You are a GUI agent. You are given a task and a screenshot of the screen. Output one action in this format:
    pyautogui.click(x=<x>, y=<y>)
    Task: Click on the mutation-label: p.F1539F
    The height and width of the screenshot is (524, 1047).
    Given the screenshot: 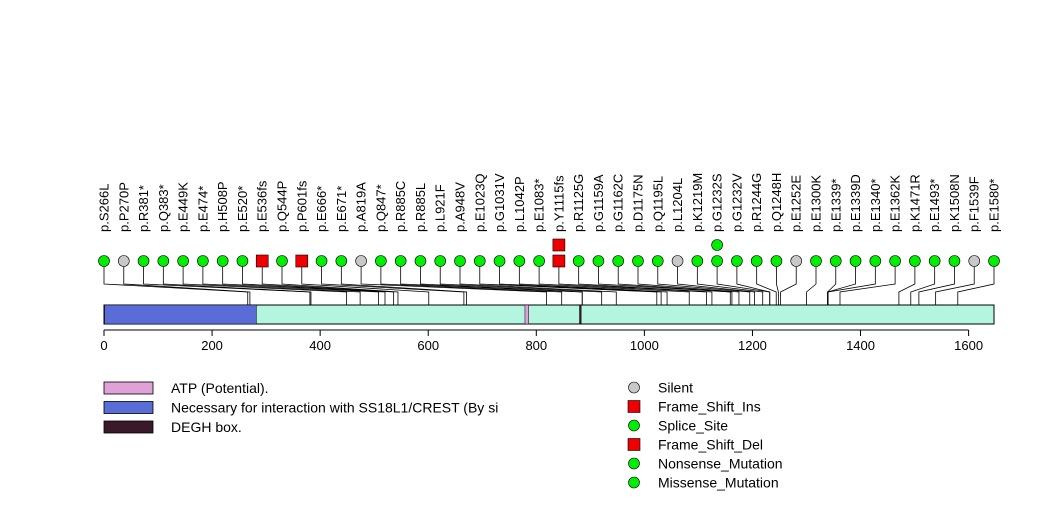 What is the action you would take?
    pyautogui.click(x=974, y=204)
    